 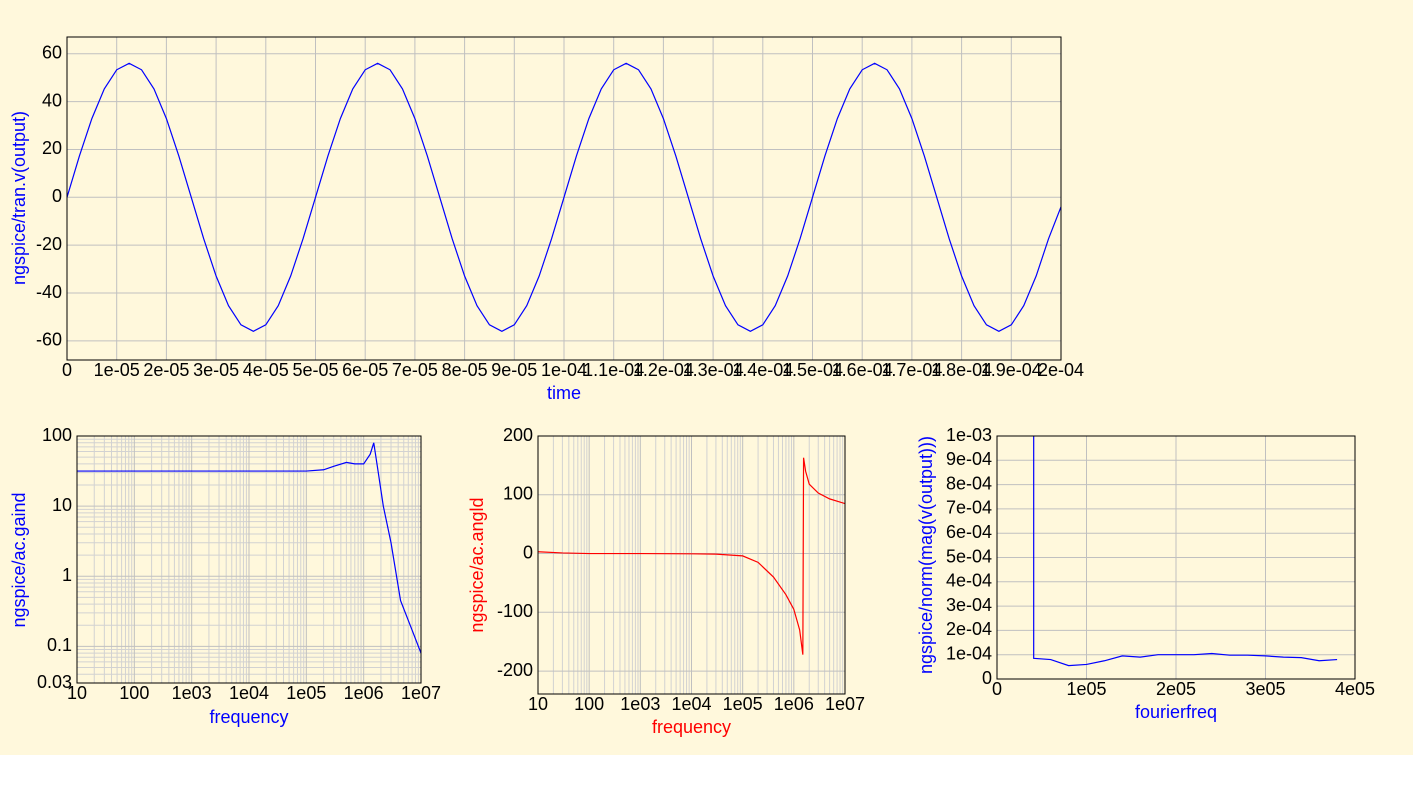 What do you see at coordinates (926, 555) in the screenshot?
I see `y-axis-label: ngspice/norm(mag(v(output)))` at bounding box center [926, 555].